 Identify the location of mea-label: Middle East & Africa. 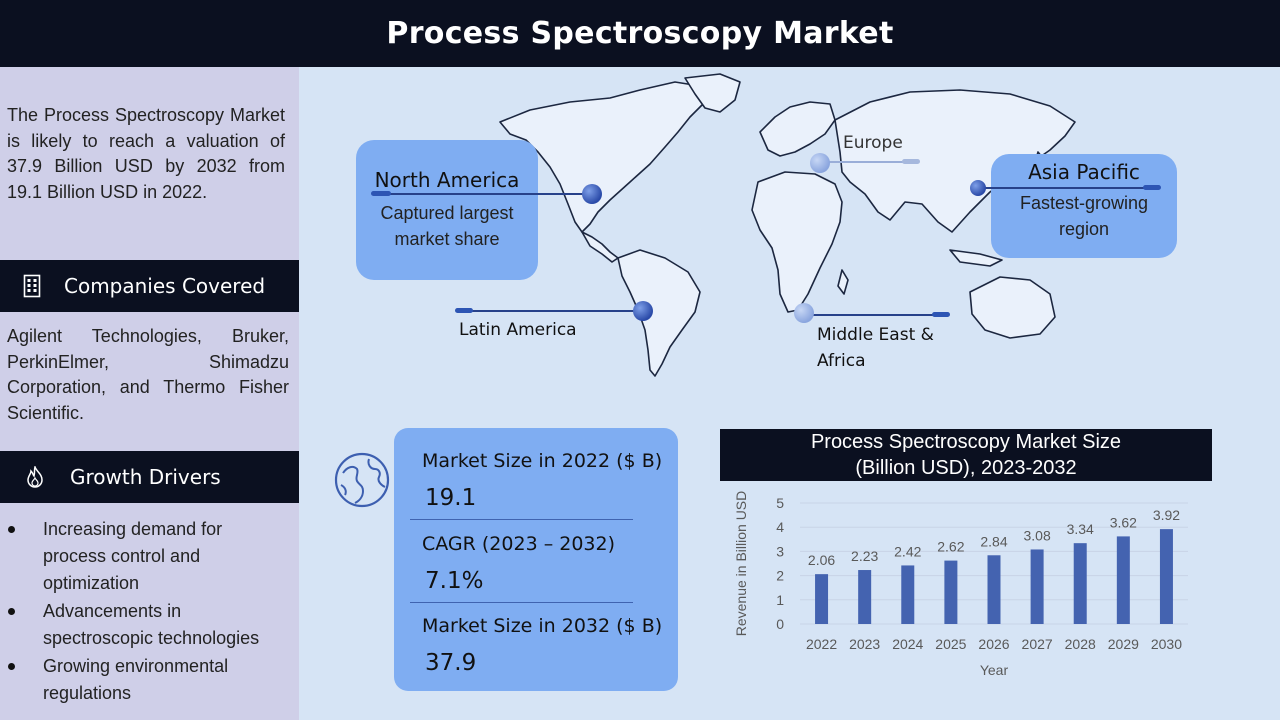
(875, 348).